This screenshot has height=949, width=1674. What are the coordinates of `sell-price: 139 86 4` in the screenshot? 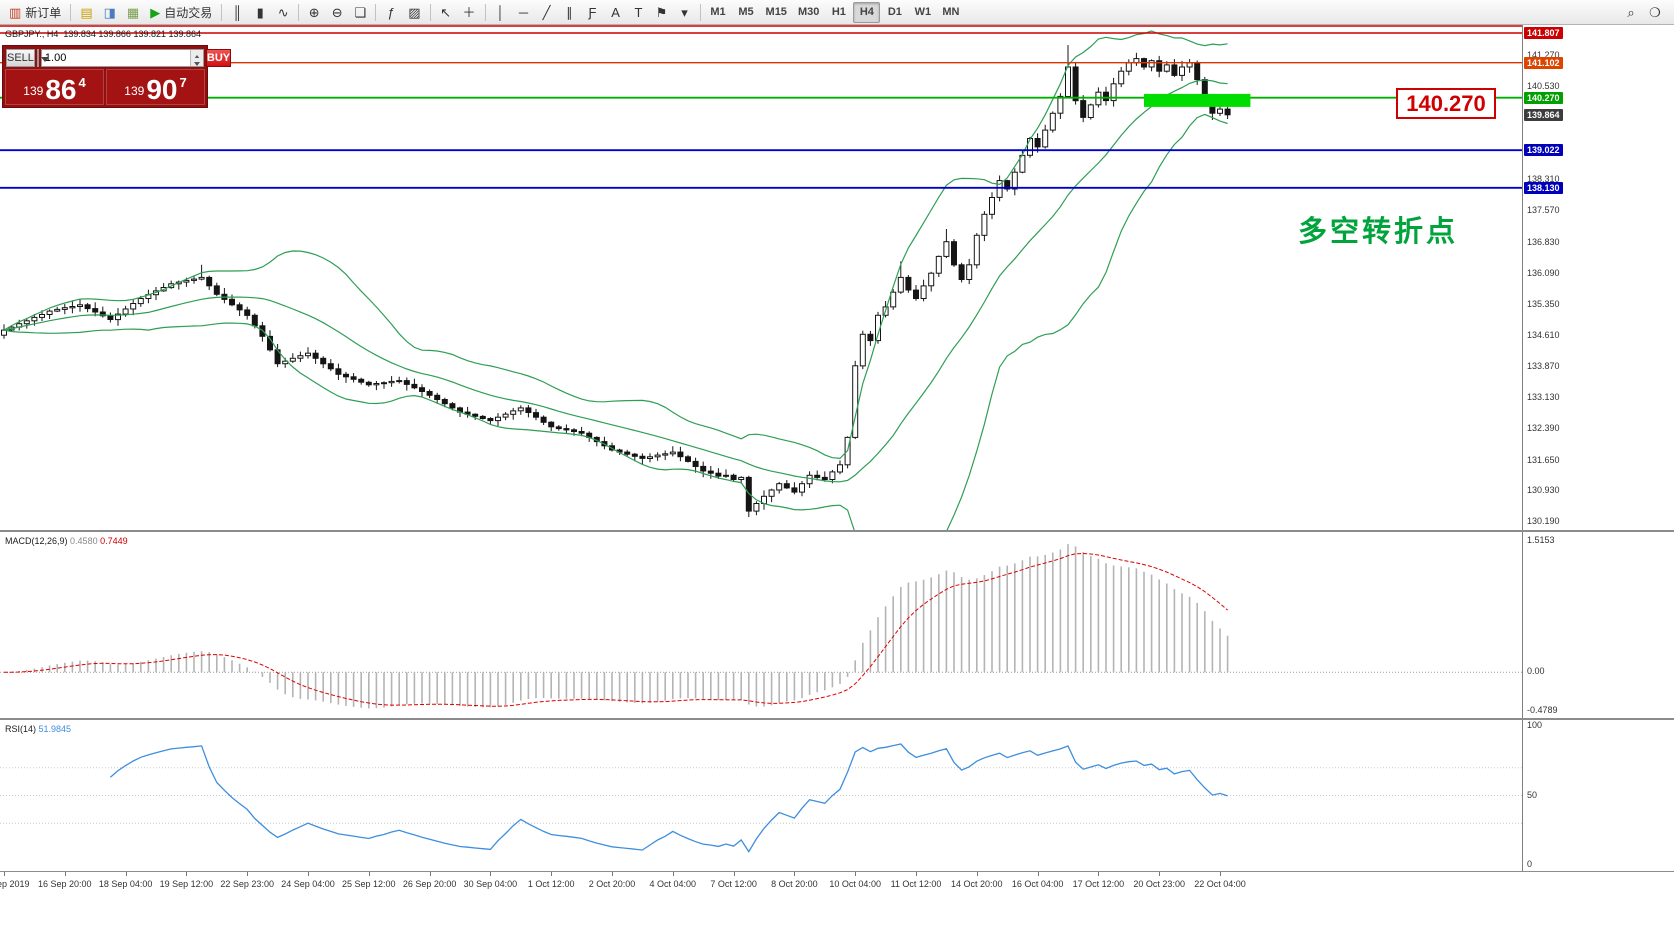 It's located at (54, 87).